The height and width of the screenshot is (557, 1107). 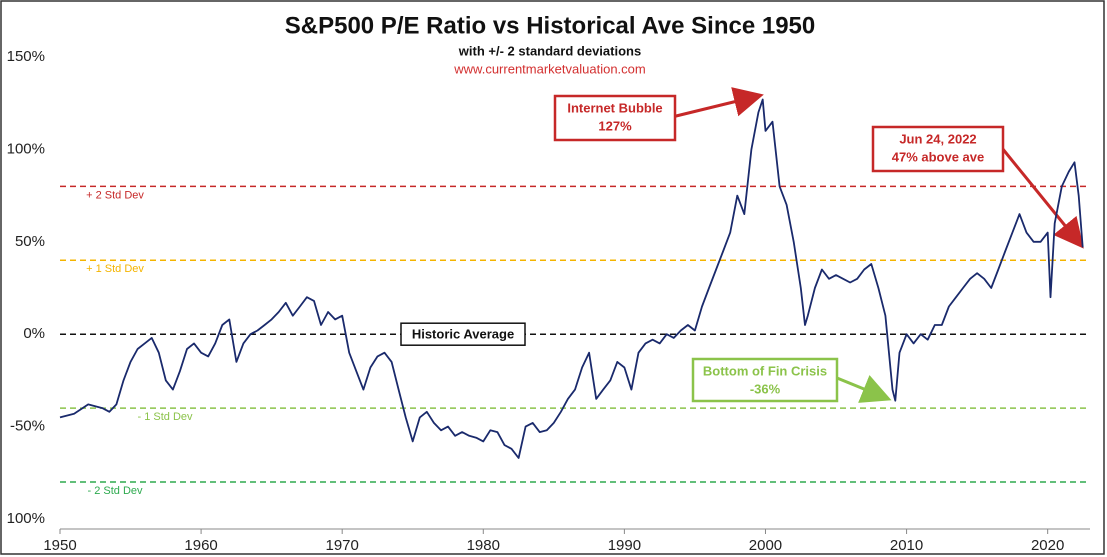 I want to click on x-tick-label: 2010, so click(x=906, y=545).